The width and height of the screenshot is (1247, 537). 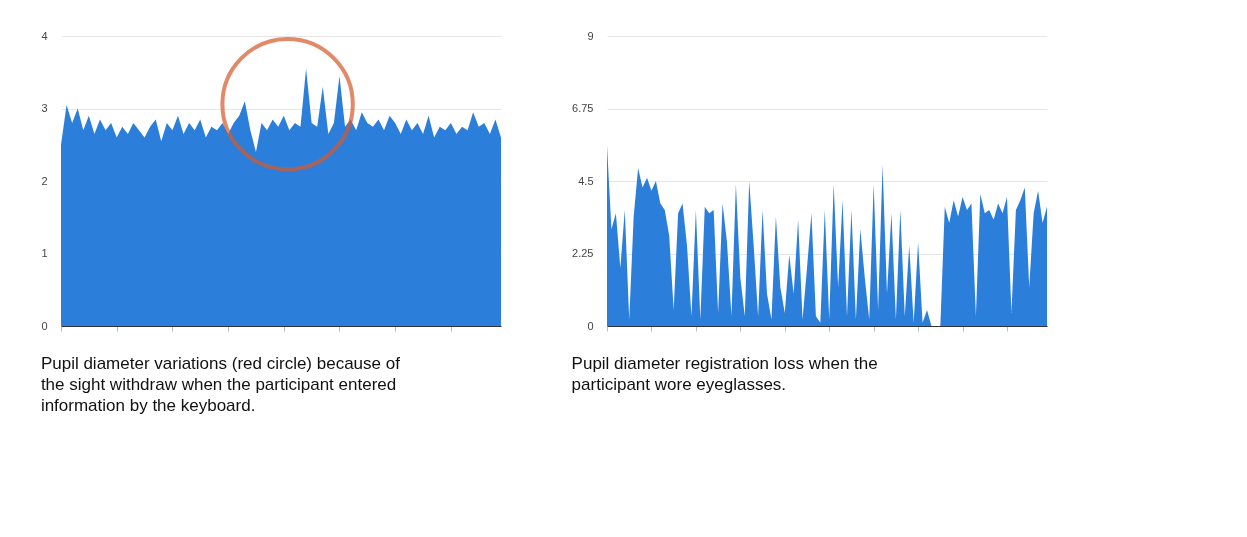 What do you see at coordinates (220, 384) in the screenshot?
I see `text: Pupil diameter variations (red circle) because of the sight withdraw when the participant entered information by the keyboard.` at bounding box center [220, 384].